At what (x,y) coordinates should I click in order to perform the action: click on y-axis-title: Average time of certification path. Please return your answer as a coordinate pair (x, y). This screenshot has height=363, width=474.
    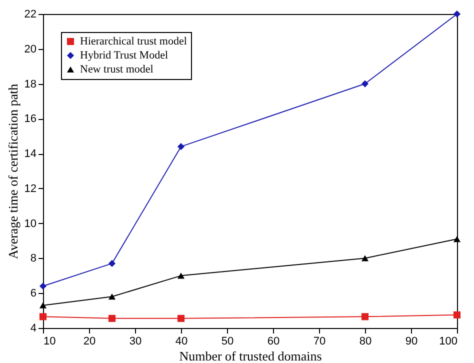
    Looking at the image, I should click on (12, 171).